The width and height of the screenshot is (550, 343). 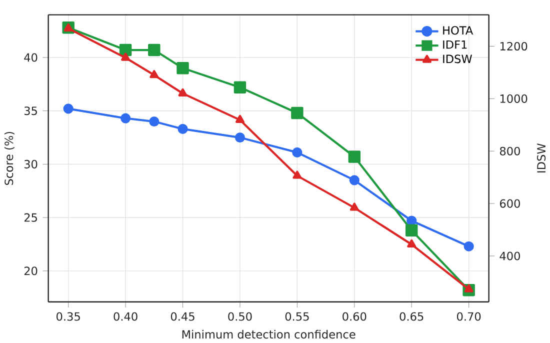 What do you see at coordinates (9, 158) in the screenshot?
I see `y-axis-title: Score (%)` at bounding box center [9, 158].